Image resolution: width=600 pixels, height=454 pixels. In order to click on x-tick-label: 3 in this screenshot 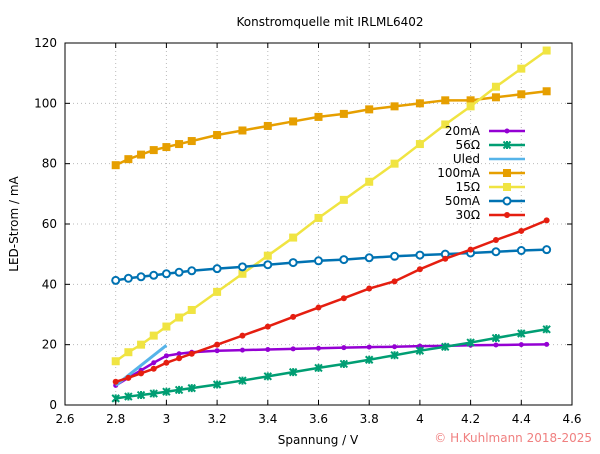, I will do `click(167, 419)`.